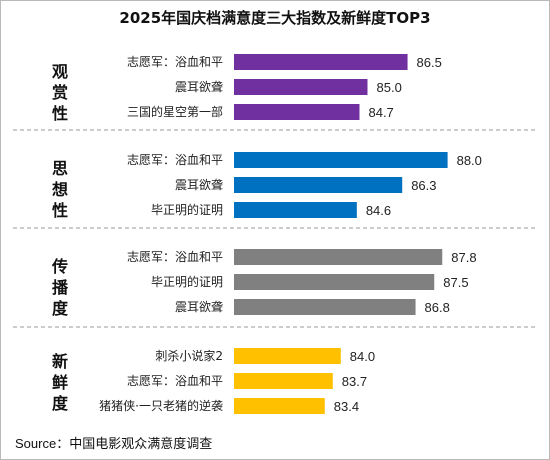 The image size is (550, 460). Describe the element at coordinates (60, 403) in the screenshot. I see `category-label-4-char-3: 度` at that location.